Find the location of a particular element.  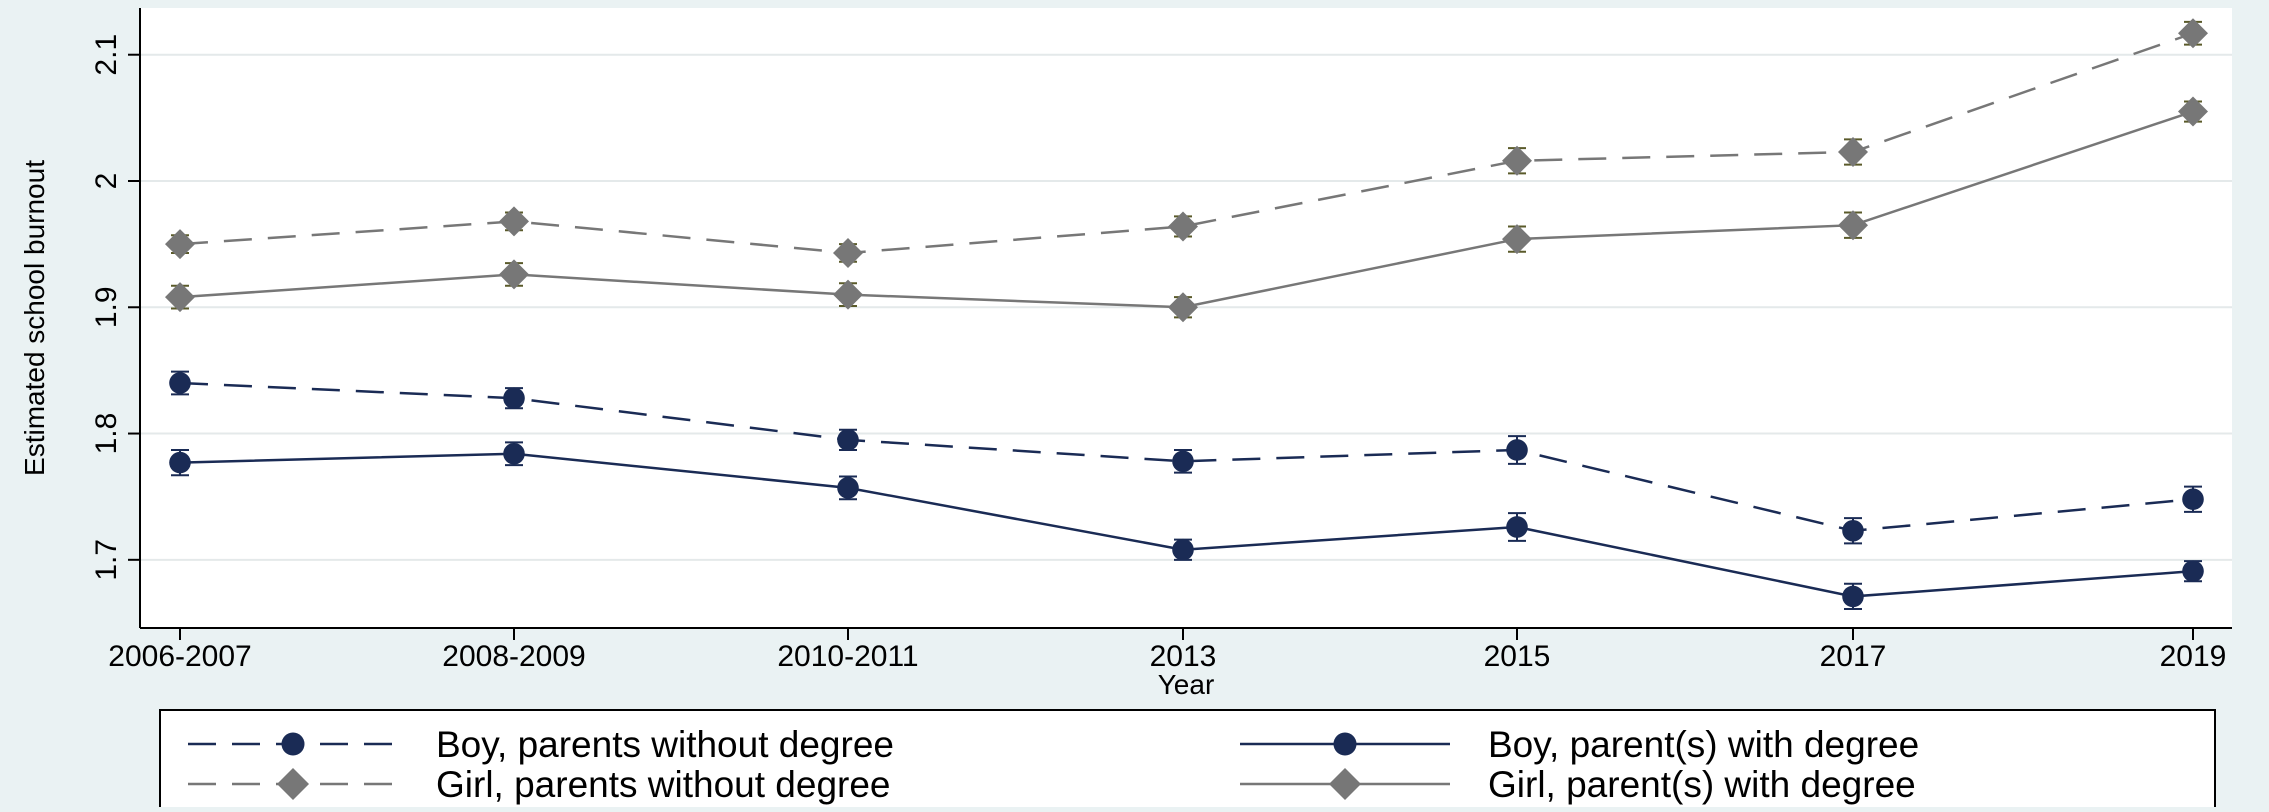

legend-item: Boy, parent(s) with degree is located at coordinates (1579, 744).